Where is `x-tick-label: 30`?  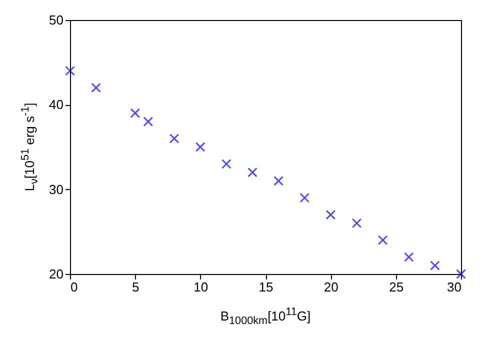
x-tick-label: 30 is located at coordinates (454, 287).